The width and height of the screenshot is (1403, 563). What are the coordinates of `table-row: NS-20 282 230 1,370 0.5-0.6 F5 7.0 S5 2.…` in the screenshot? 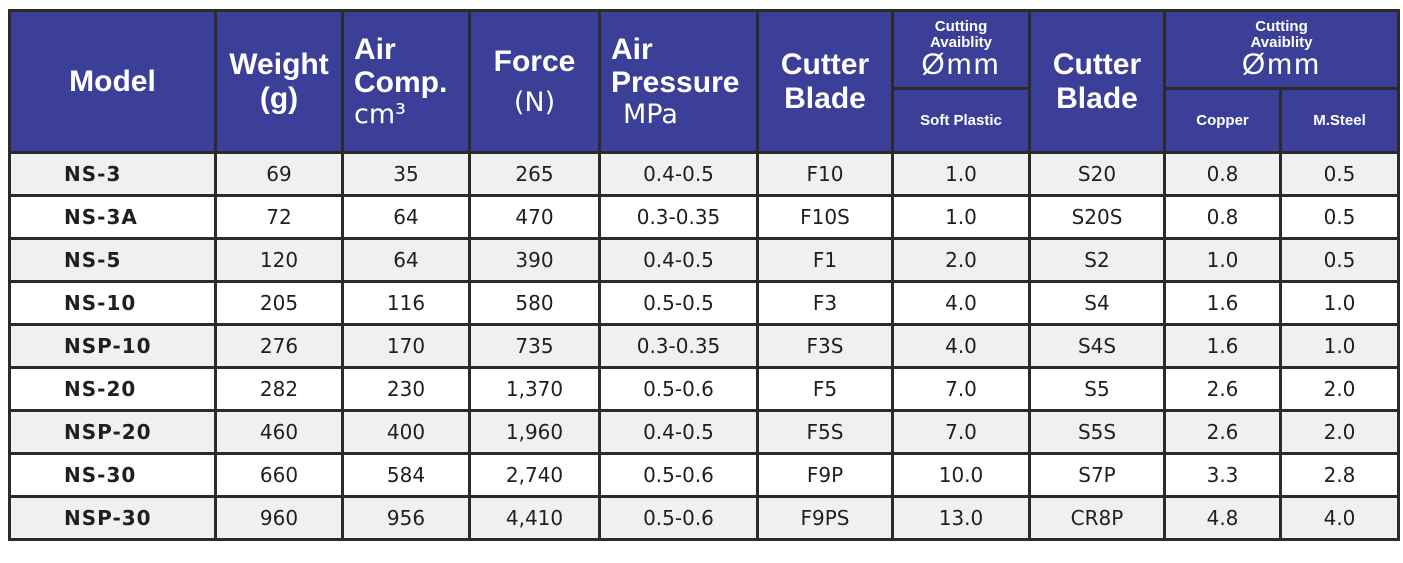 It's located at (704, 389).